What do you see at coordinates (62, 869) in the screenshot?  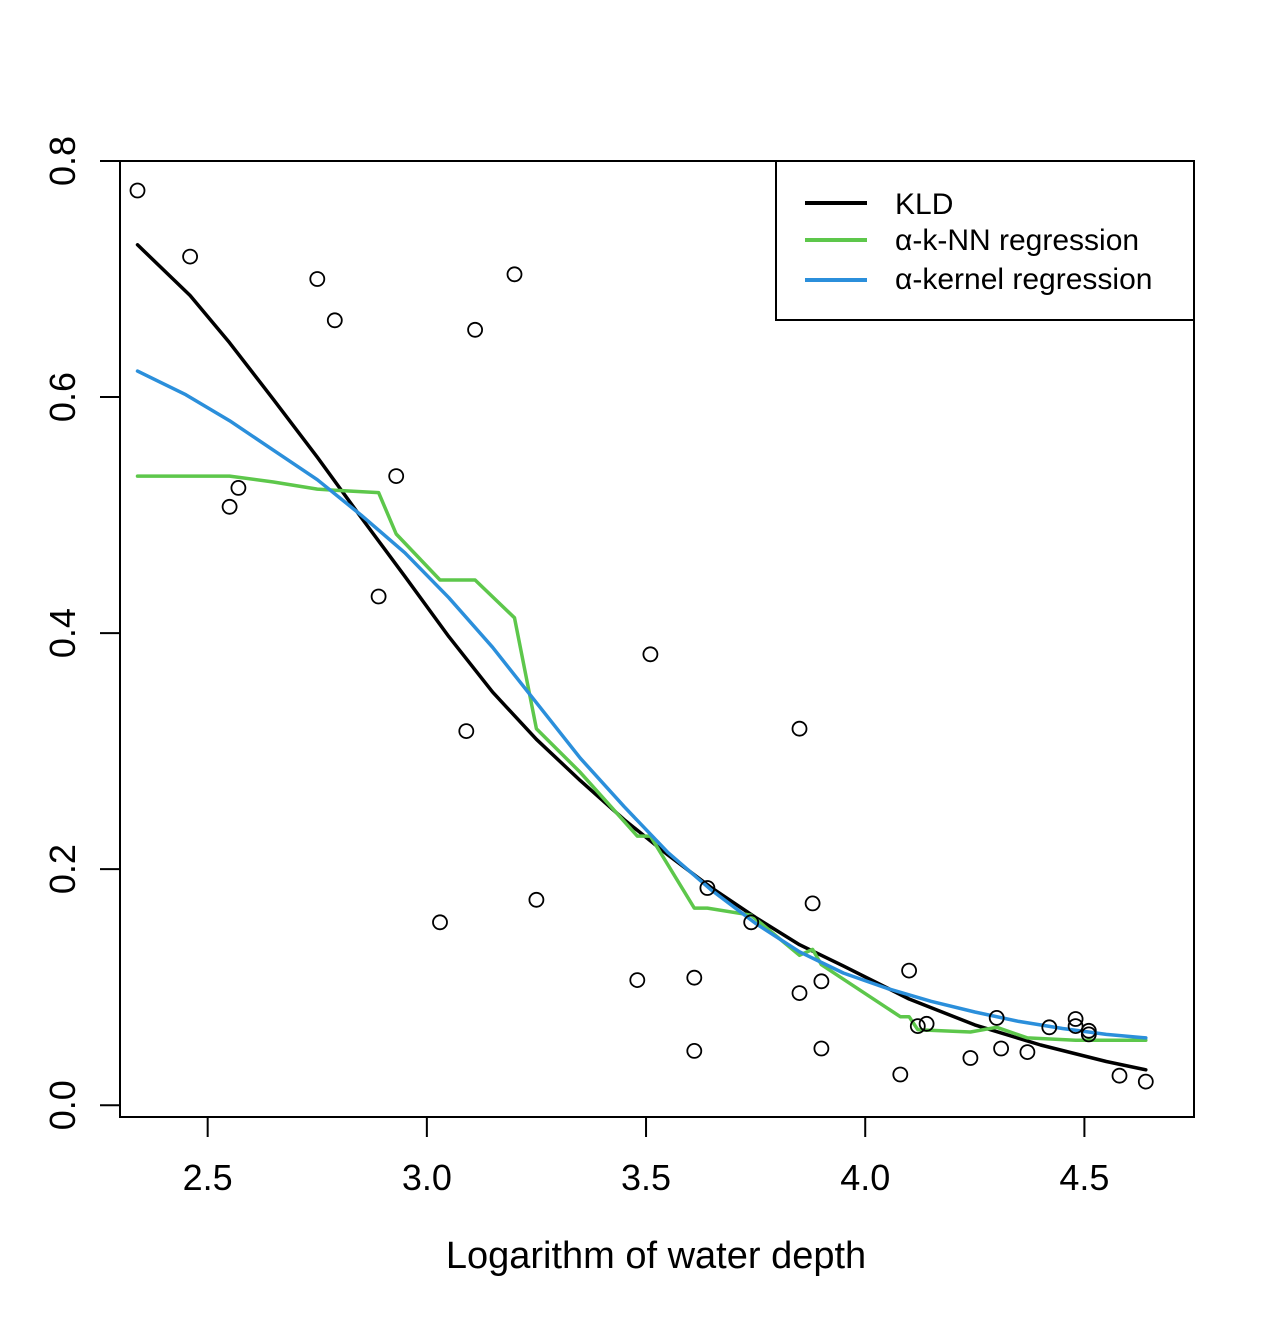 I see `y-tick-label: 0.2` at bounding box center [62, 869].